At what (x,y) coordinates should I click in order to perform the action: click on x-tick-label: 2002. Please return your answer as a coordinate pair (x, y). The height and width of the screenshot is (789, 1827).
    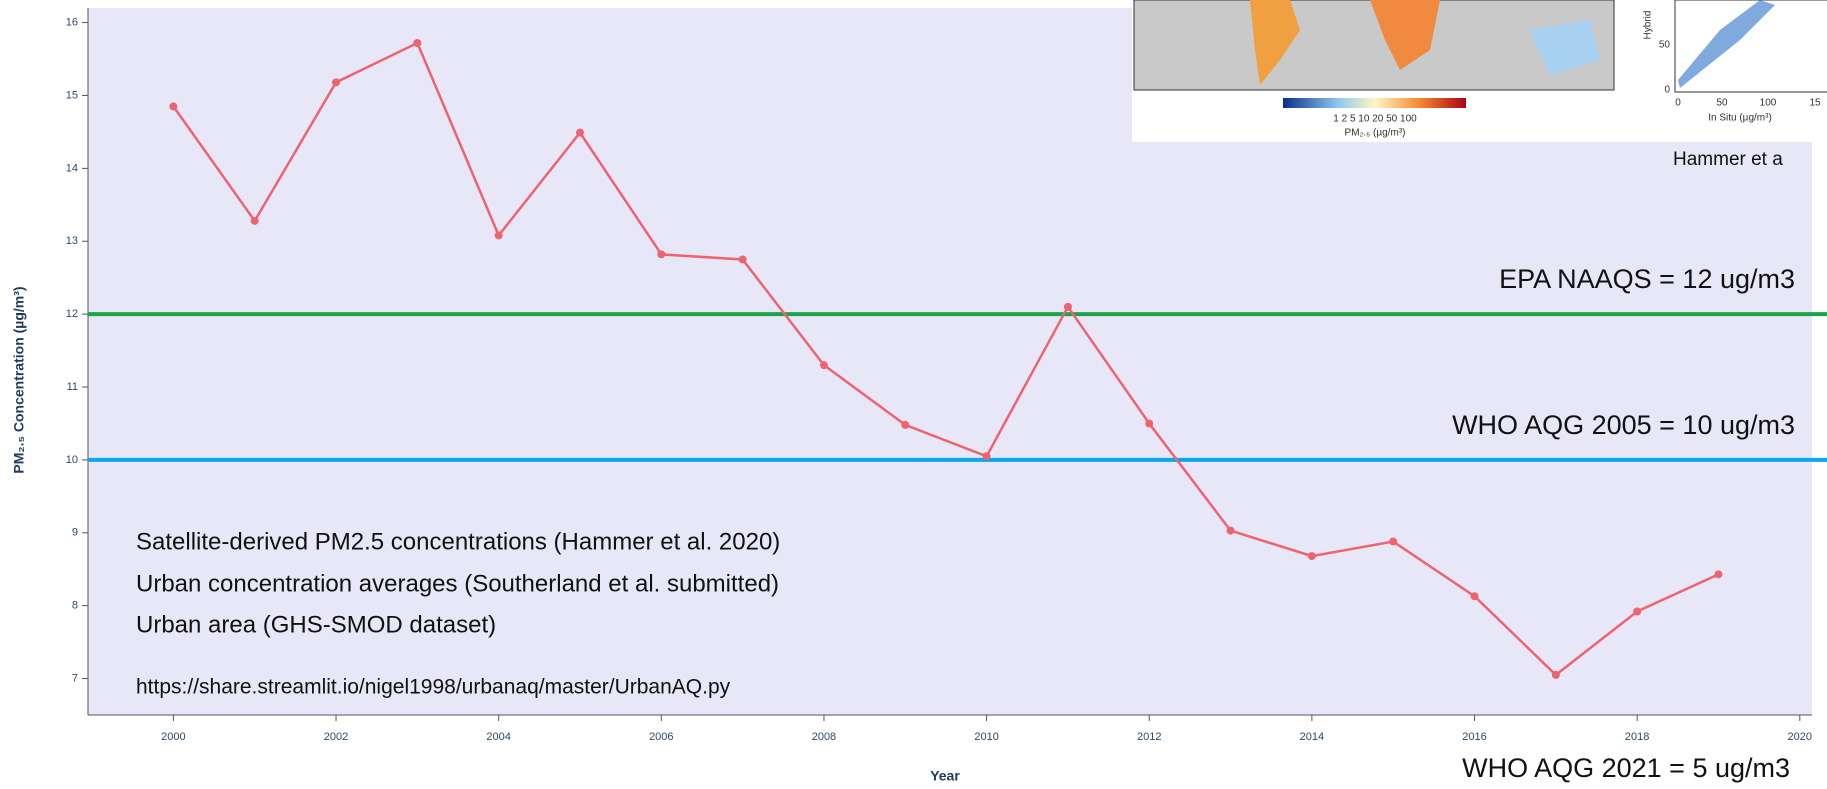
    Looking at the image, I should click on (336, 737).